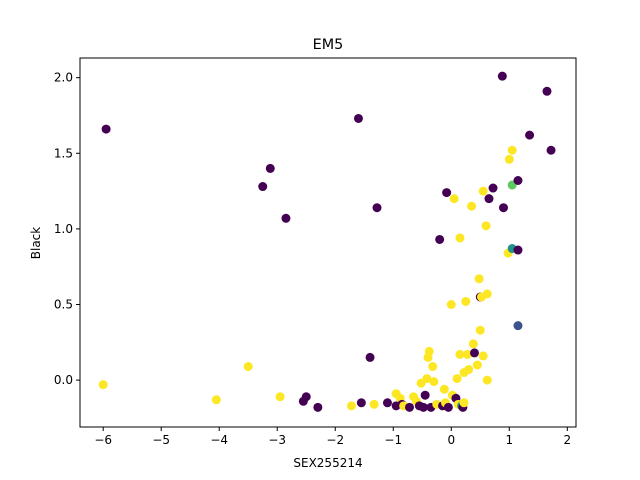 This screenshot has width=640, height=480. Describe the element at coordinates (509, 440) in the screenshot. I see `x-tick-label: 1` at that location.